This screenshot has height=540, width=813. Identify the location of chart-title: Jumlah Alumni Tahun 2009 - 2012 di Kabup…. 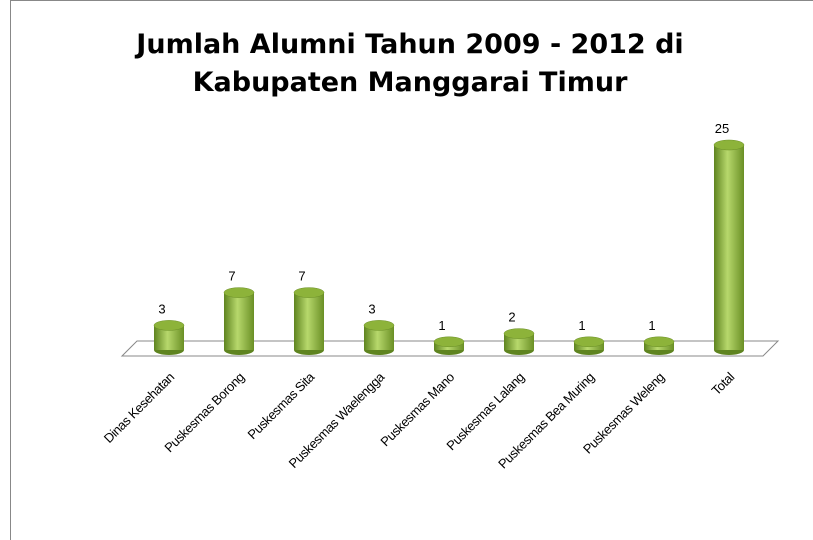
(410, 63).